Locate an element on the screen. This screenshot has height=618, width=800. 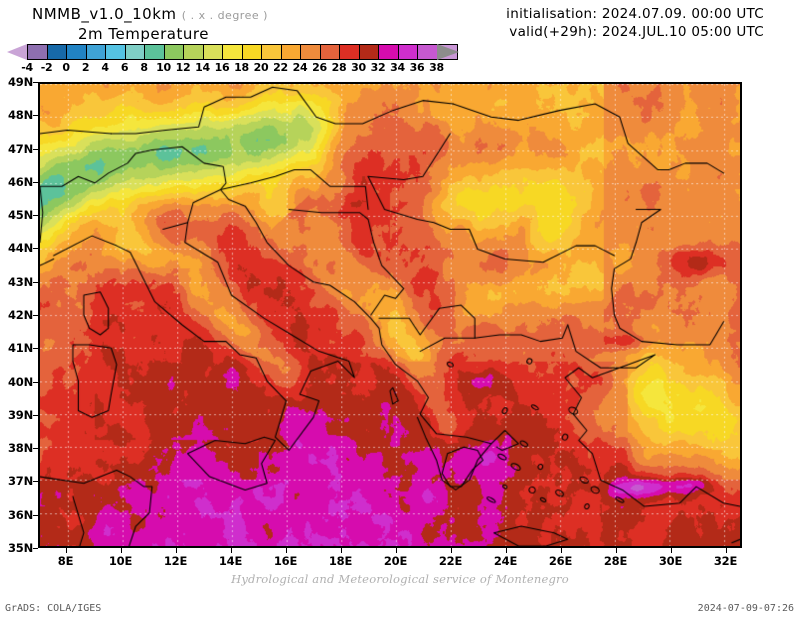
colorbar-tick: 12 is located at coordinates (183, 67).